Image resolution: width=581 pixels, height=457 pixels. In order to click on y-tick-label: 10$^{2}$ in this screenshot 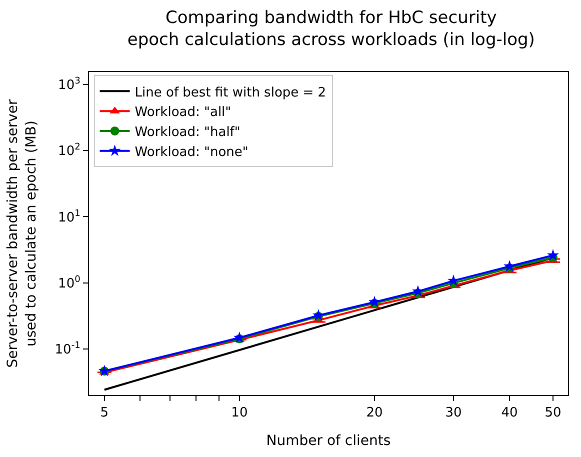, I will do `click(69, 151)`.